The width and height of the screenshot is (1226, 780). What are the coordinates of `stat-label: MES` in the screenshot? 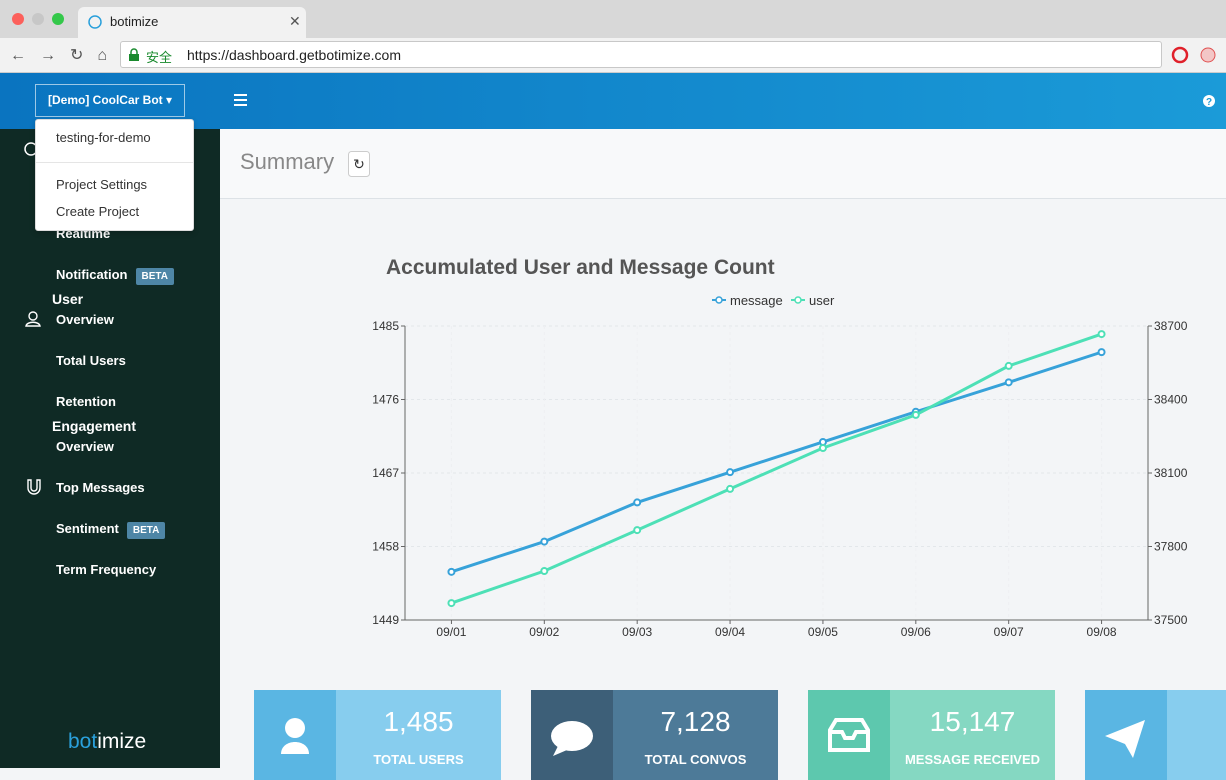 It's located at (1196, 759).